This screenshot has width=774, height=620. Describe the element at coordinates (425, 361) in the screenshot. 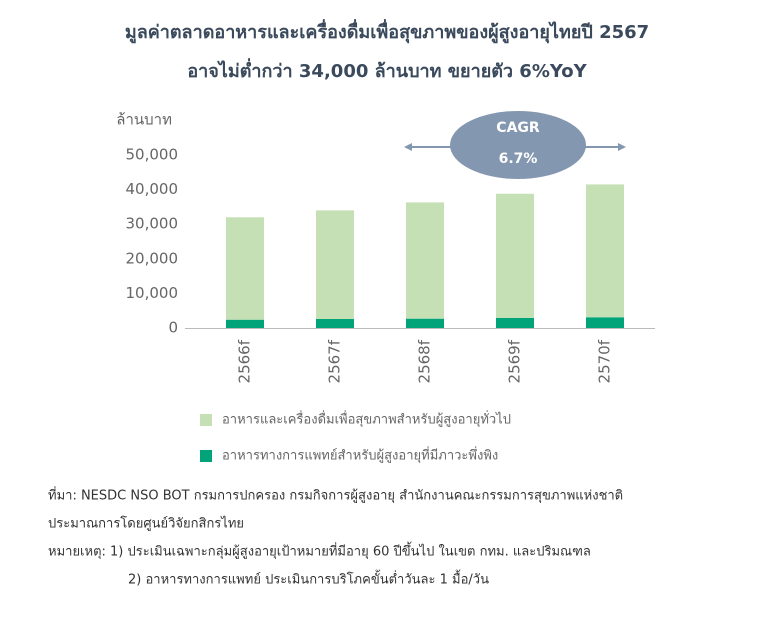

I see `x-tick-label: 2568f` at that location.